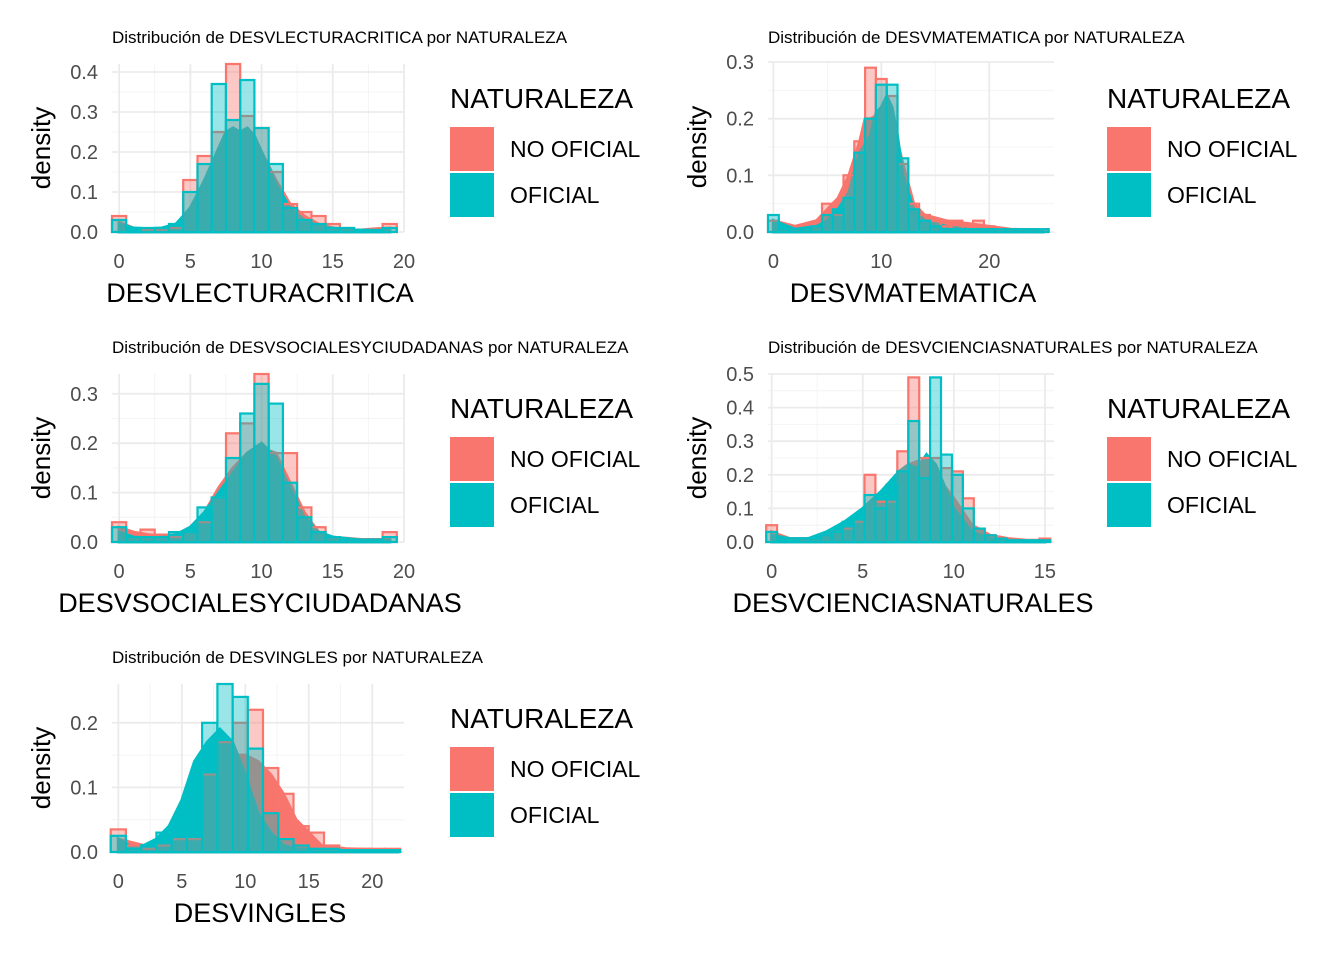 The width and height of the screenshot is (1344, 960). What do you see at coordinates (1198, 408) in the screenshot?
I see `legend-title: NATURALEZA` at bounding box center [1198, 408].